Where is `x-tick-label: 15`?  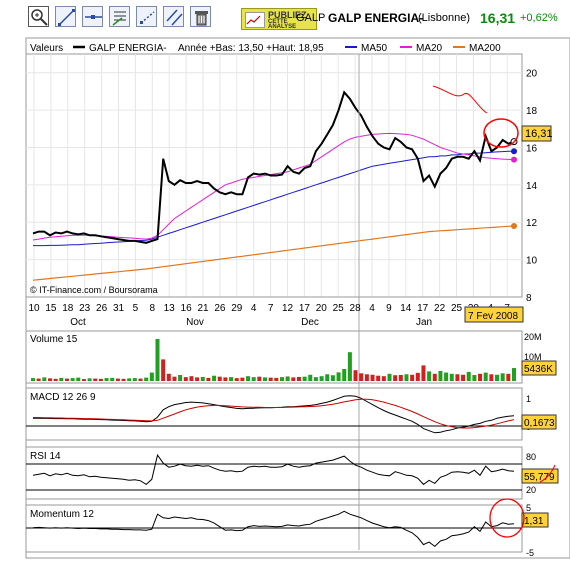
x-tick-label: 15 is located at coordinates (51, 308).